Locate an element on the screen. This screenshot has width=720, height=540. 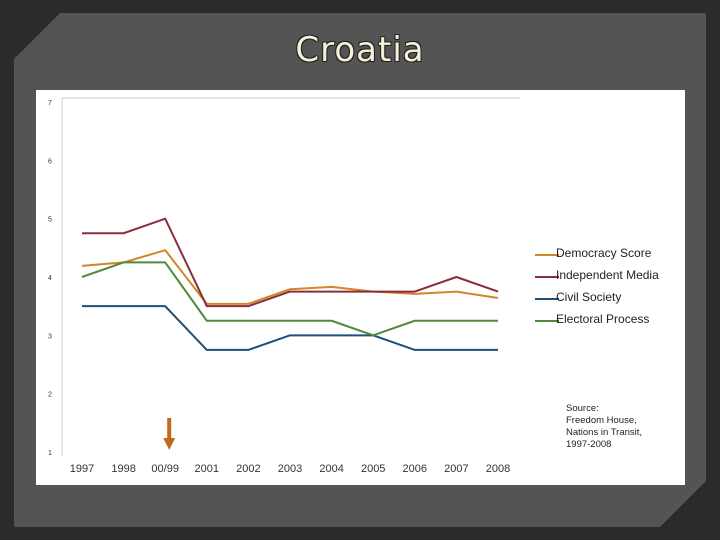
y-tick-label: 2 is located at coordinates (50, 395).